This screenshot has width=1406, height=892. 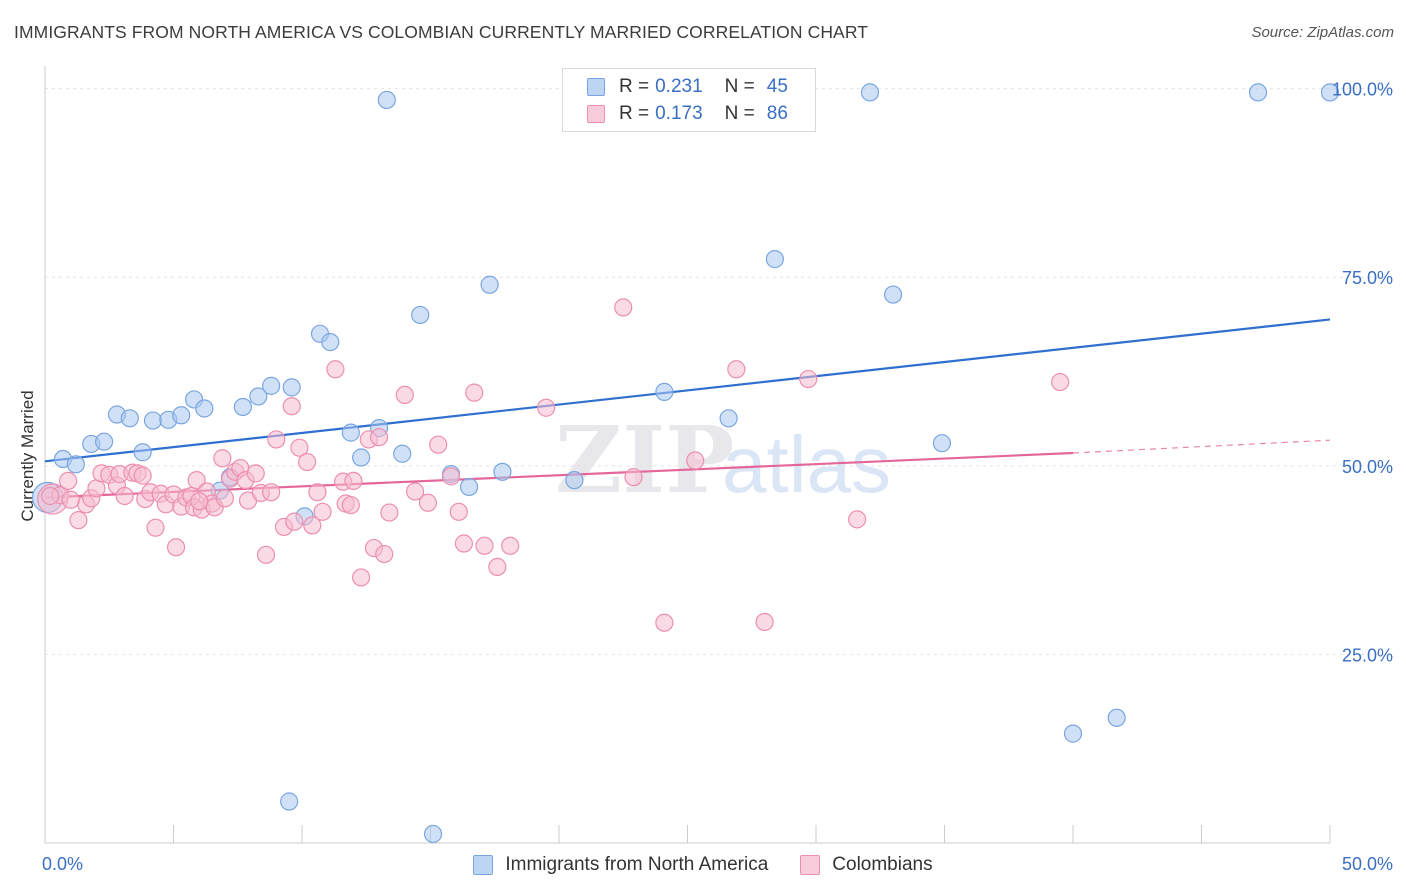 What do you see at coordinates (1322, 32) in the screenshot?
I see `source-label: Source: ZipAtlas.com` at bounding box center [1322, 32].